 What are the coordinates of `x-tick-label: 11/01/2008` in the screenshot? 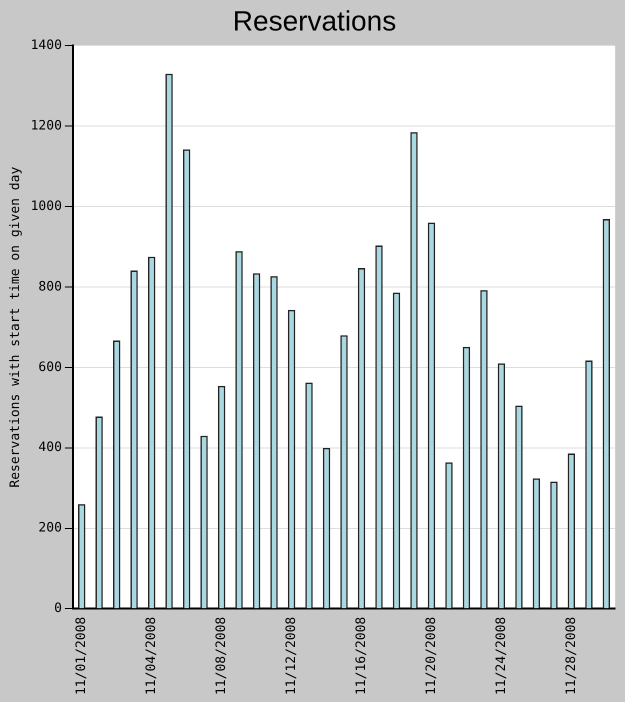 It's located at (82, 656).